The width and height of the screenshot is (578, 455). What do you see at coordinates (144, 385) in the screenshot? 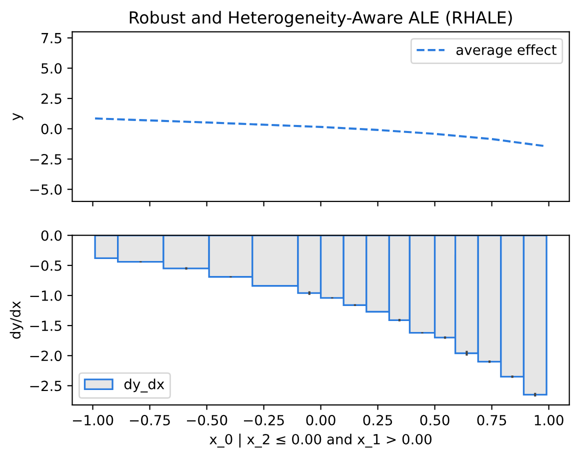
I see `legend-label: dy_dx` at bounding box center [144, 385].